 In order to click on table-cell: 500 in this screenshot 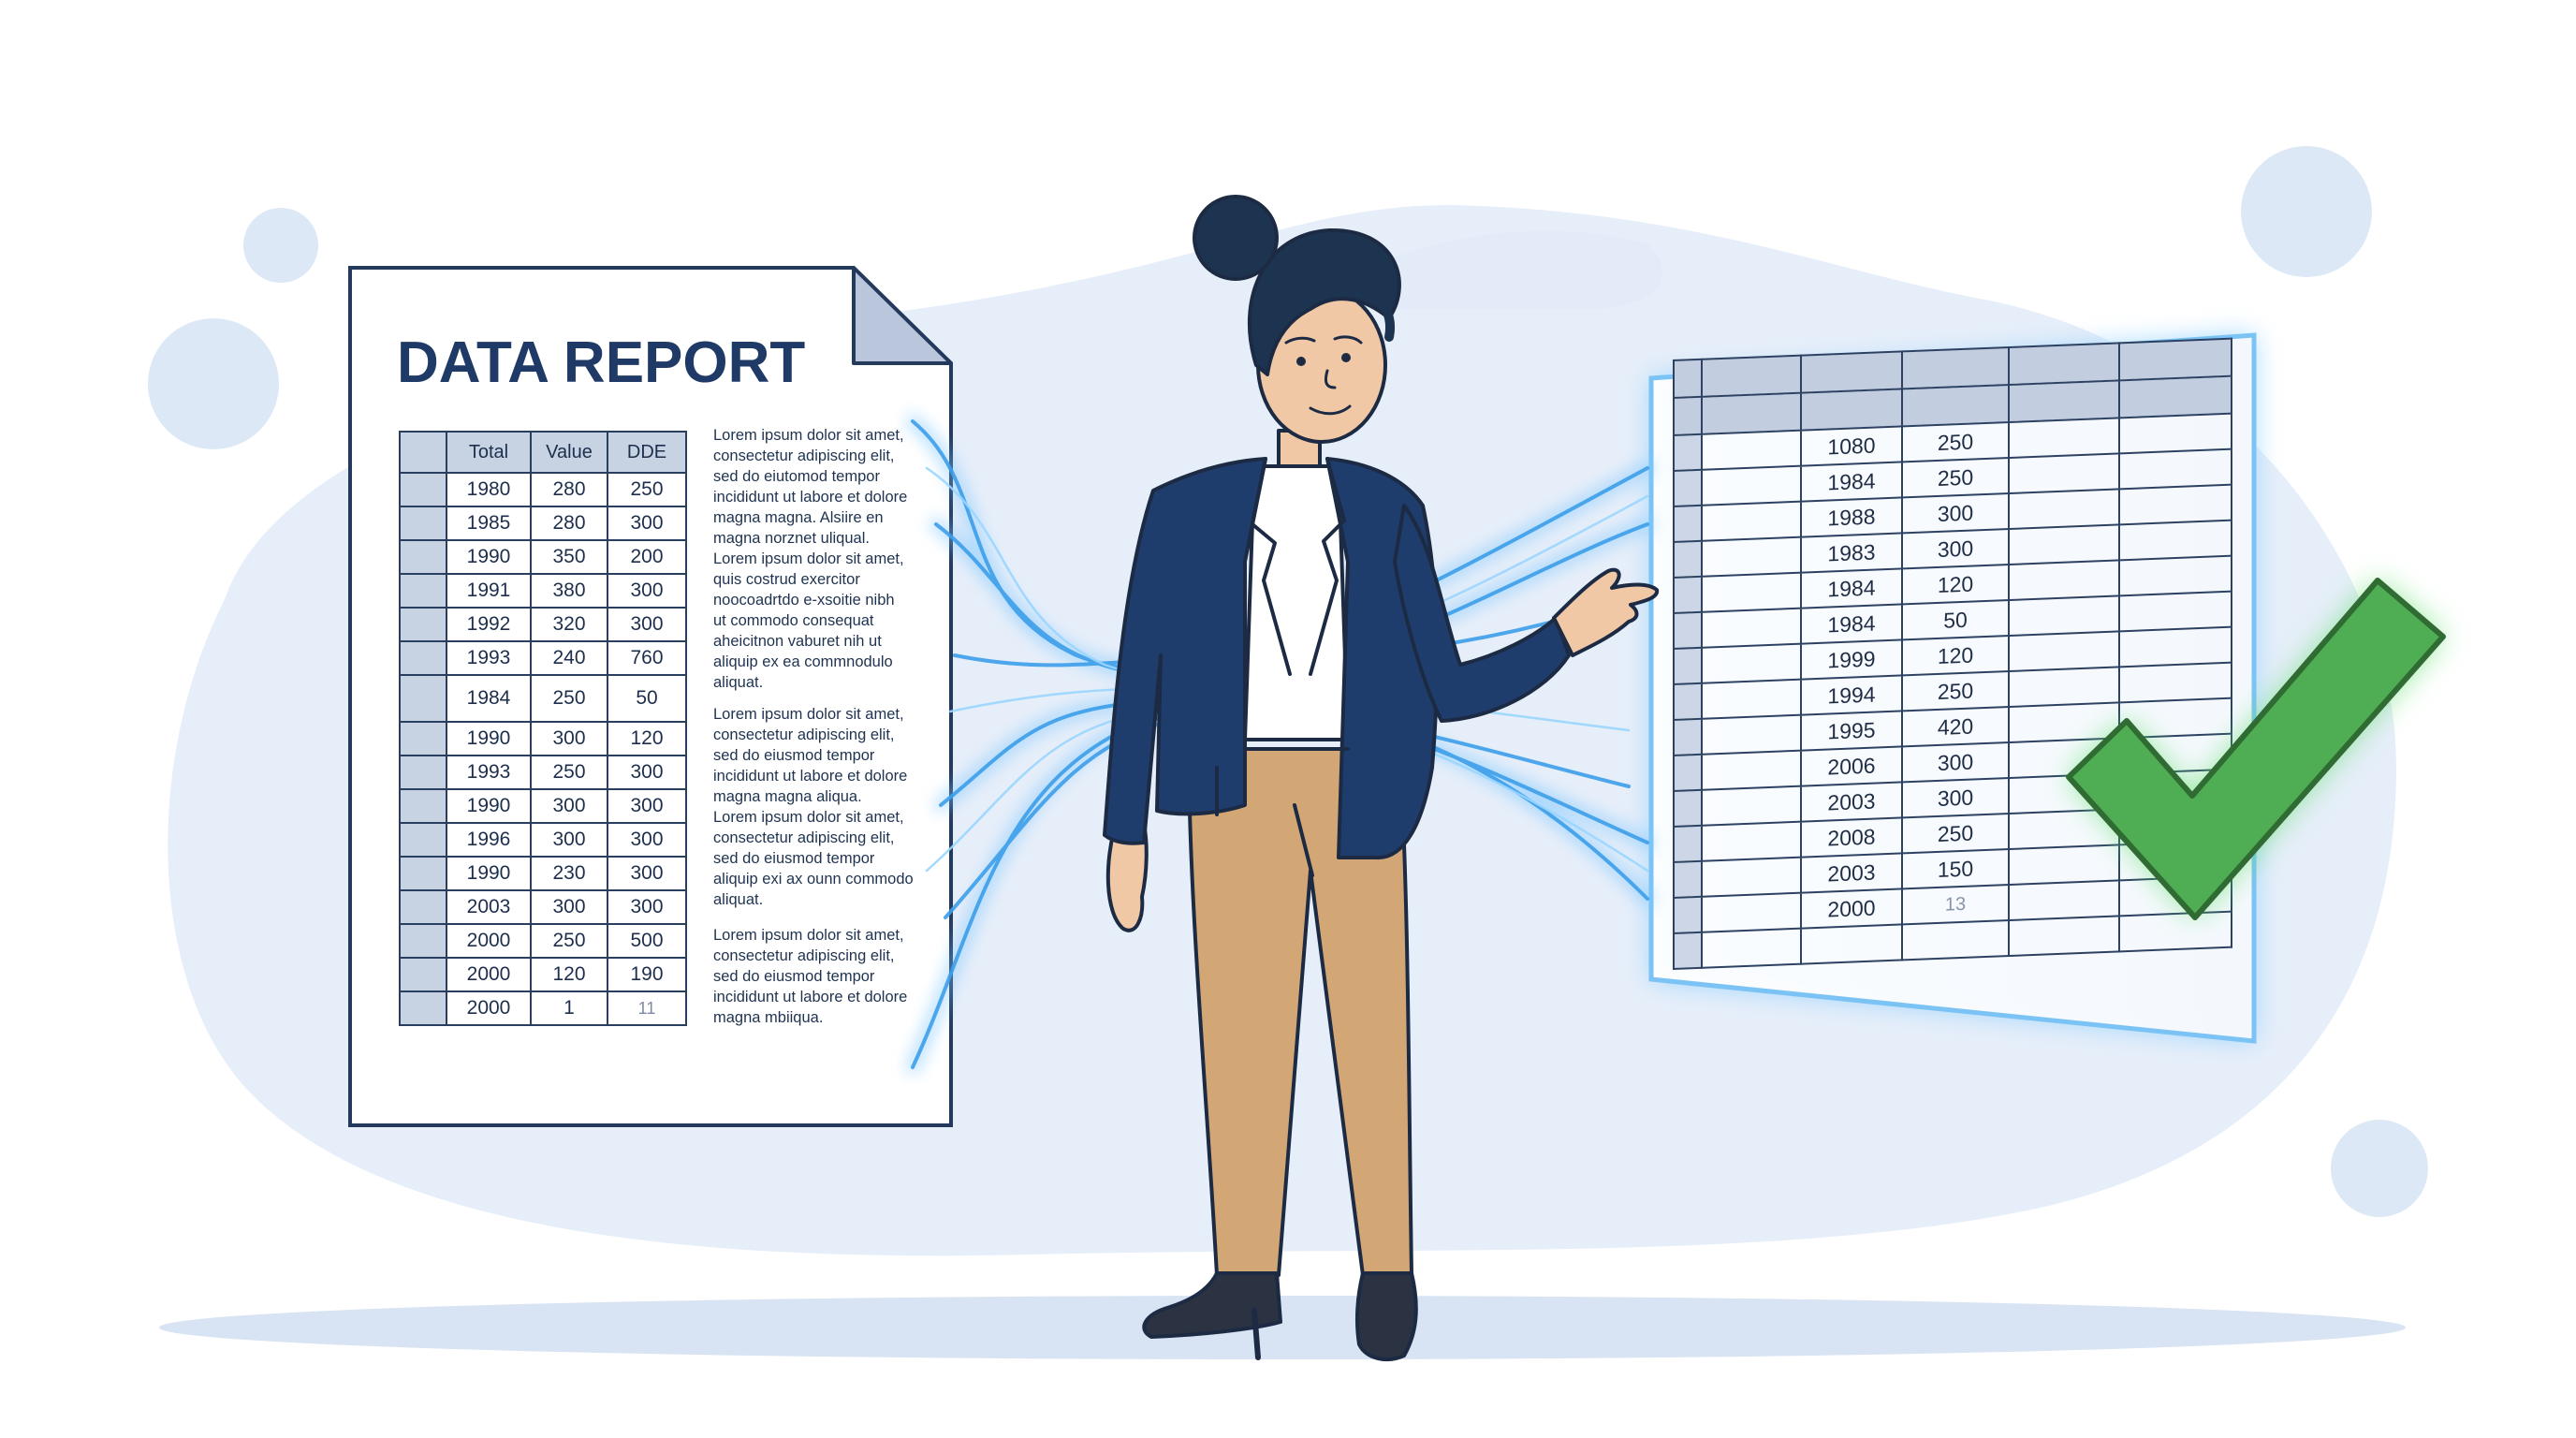, I will do `click(647, 941)`.